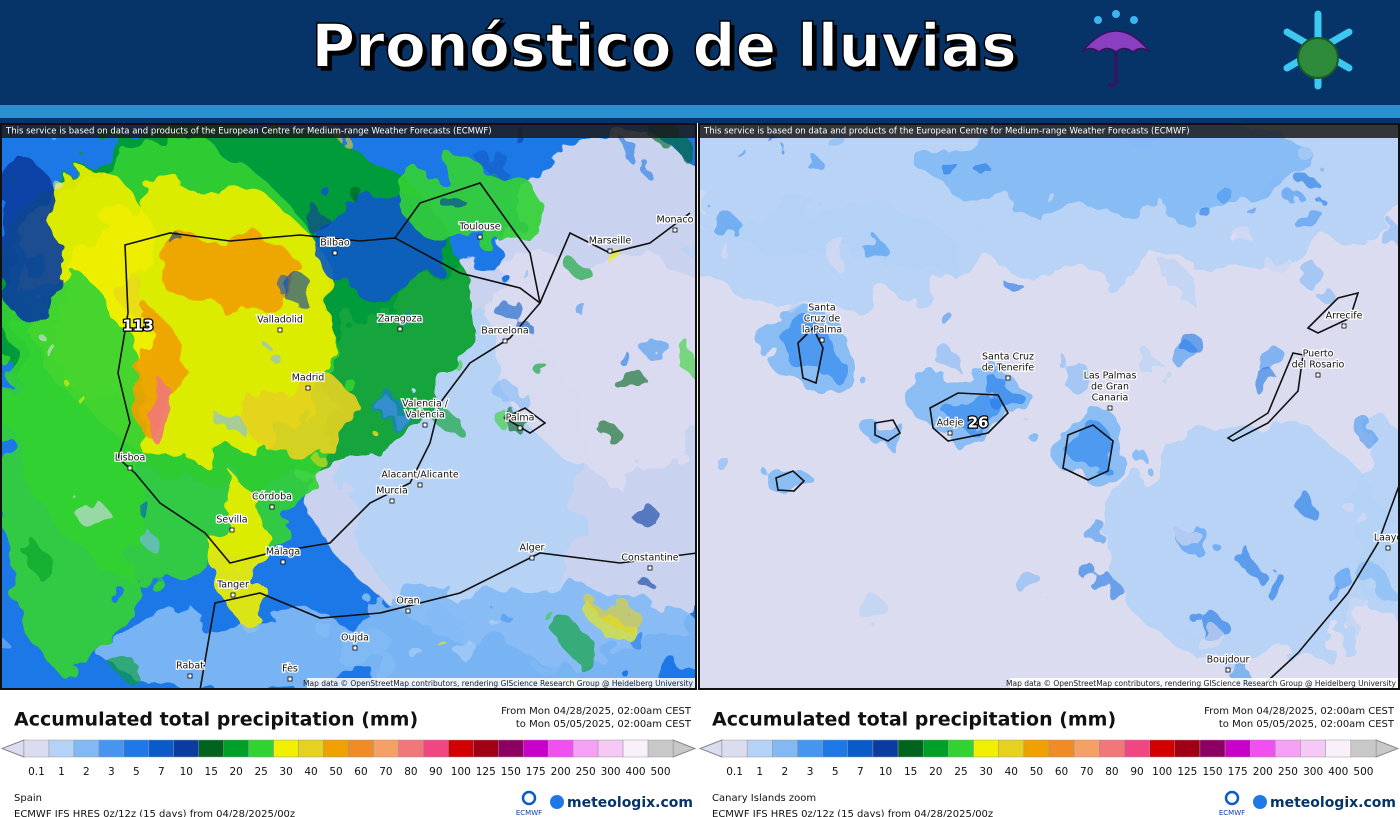 The height and width of the screenshot is (817, 1400). What do you see at coordinates (1299, 711) in the screenshot?
I see `period-from: From Mon 04/28/2025, 02:00am CEST` at bounding box center [1299, 711].